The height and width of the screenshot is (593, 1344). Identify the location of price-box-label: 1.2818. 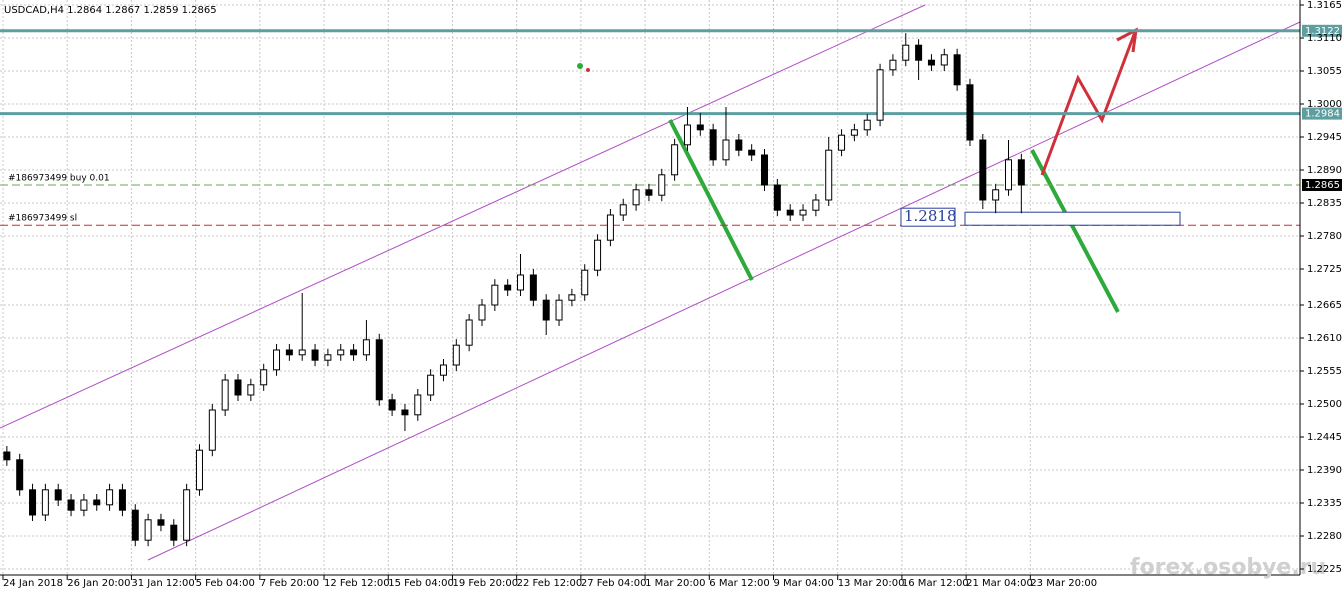
(930, 216).